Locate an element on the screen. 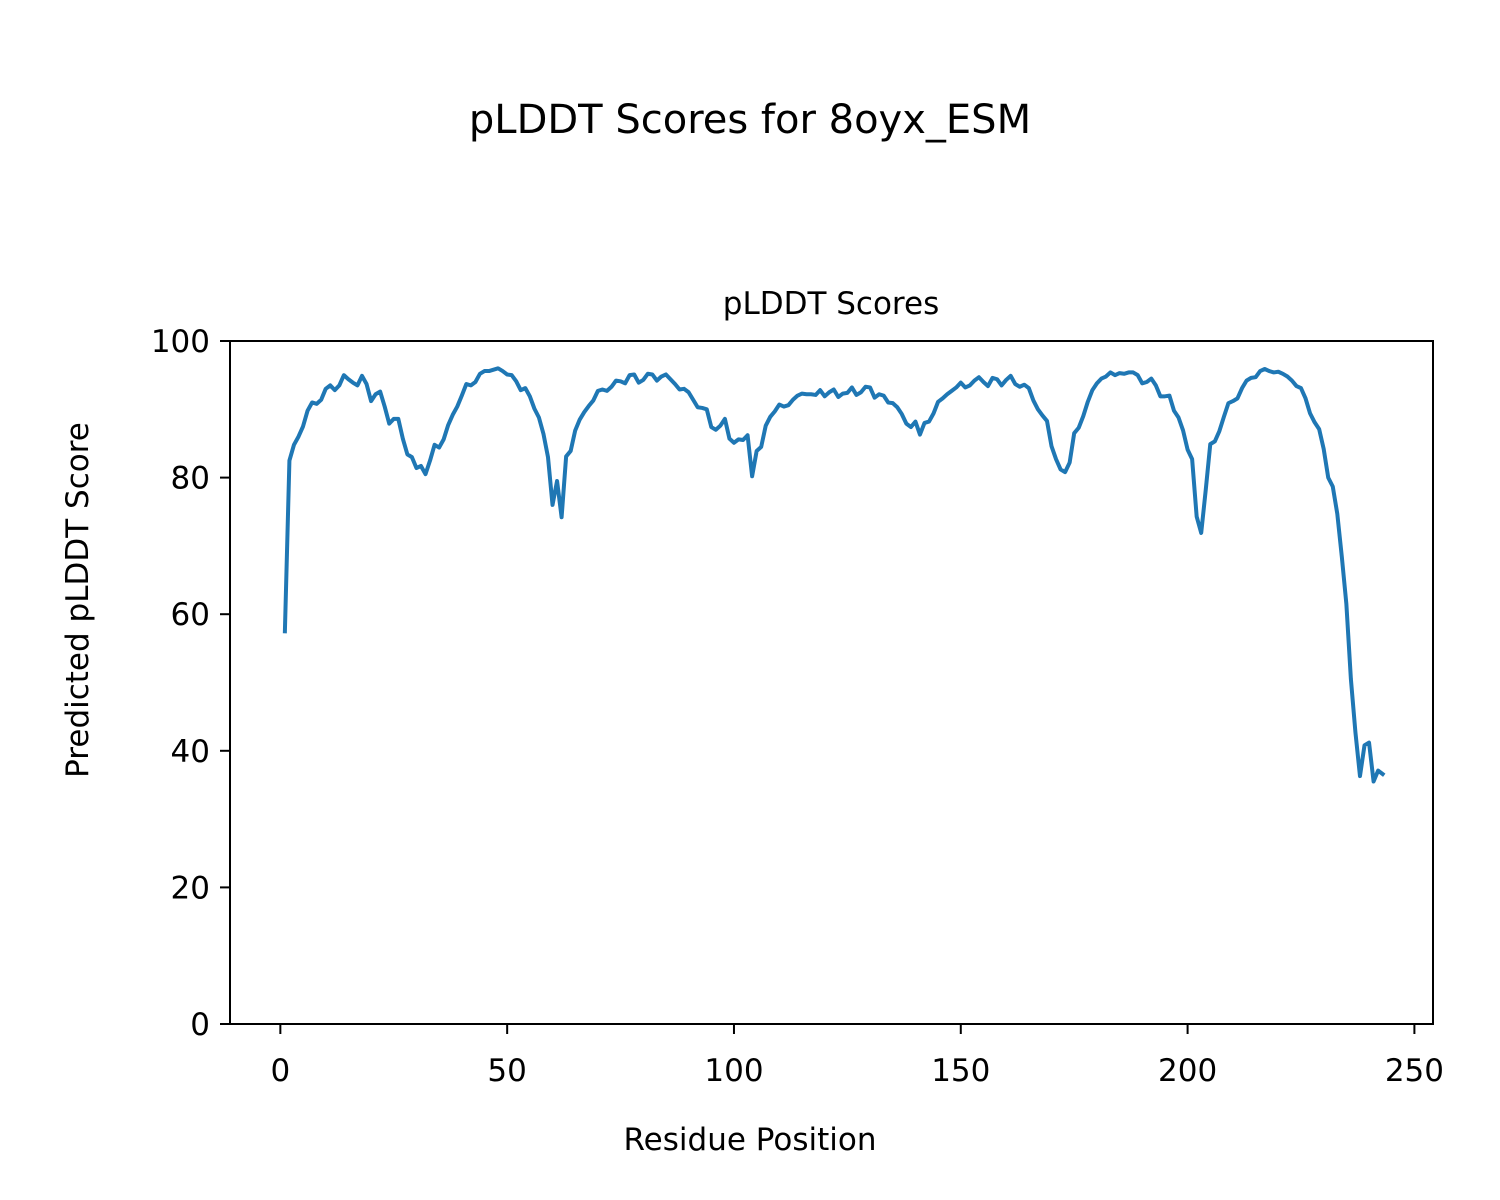 This screenshot has height=1200, width=1500. axes-title: pLDDT Scores is located at coordinates (831, 304).